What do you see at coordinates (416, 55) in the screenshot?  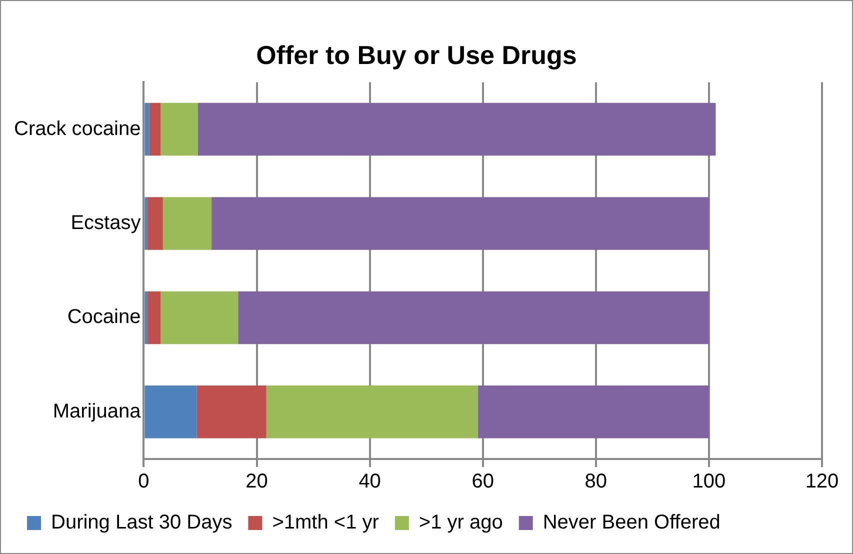 I see `chart-title: Offer to Buy or Use Drugs` at bounding box center [416, 55].